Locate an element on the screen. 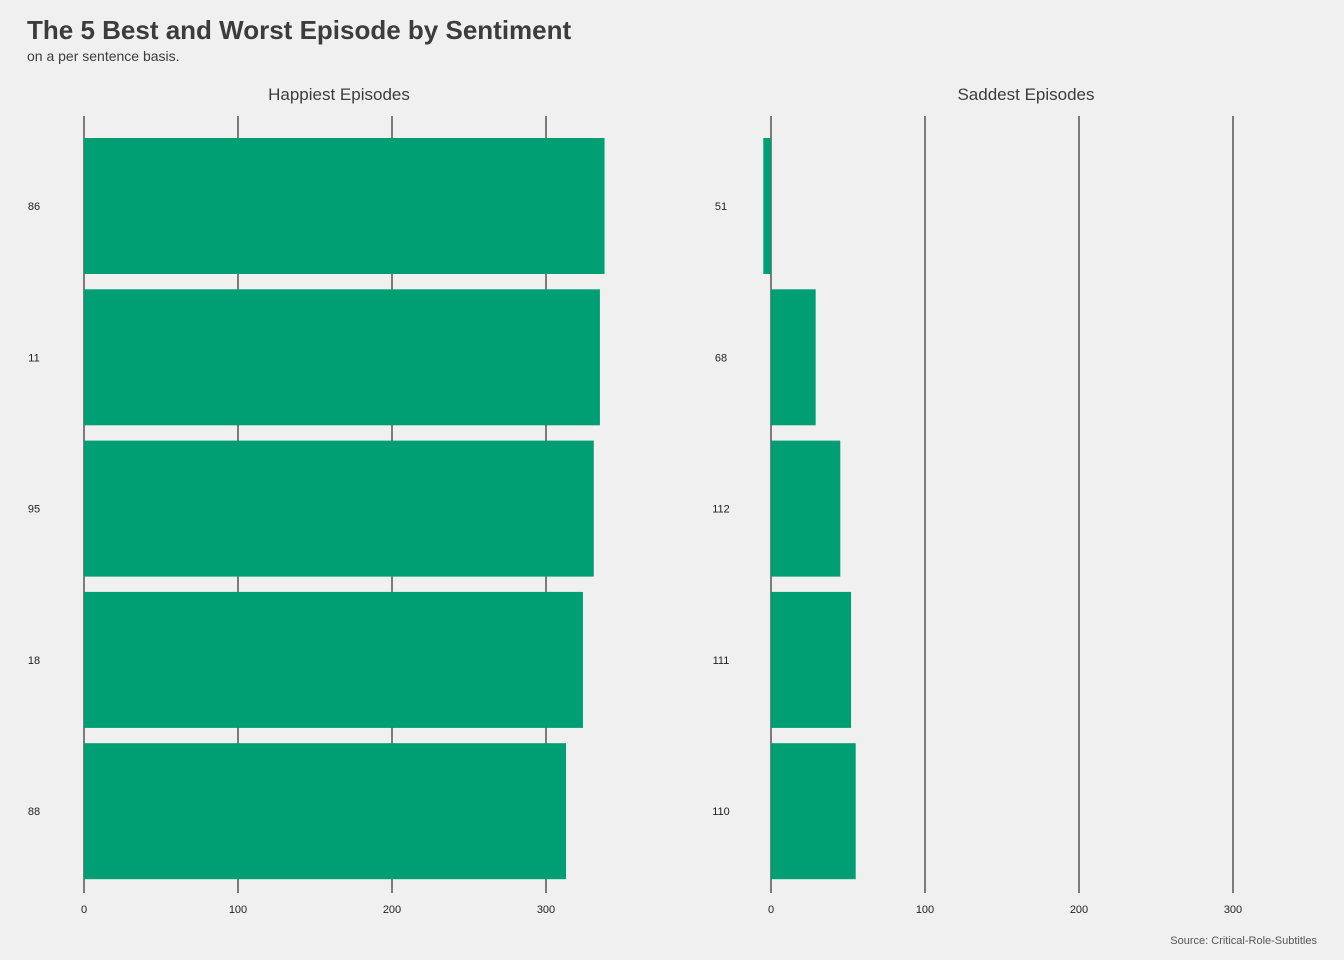  y-tick-label: 110 is located at coordinates (721, 812).